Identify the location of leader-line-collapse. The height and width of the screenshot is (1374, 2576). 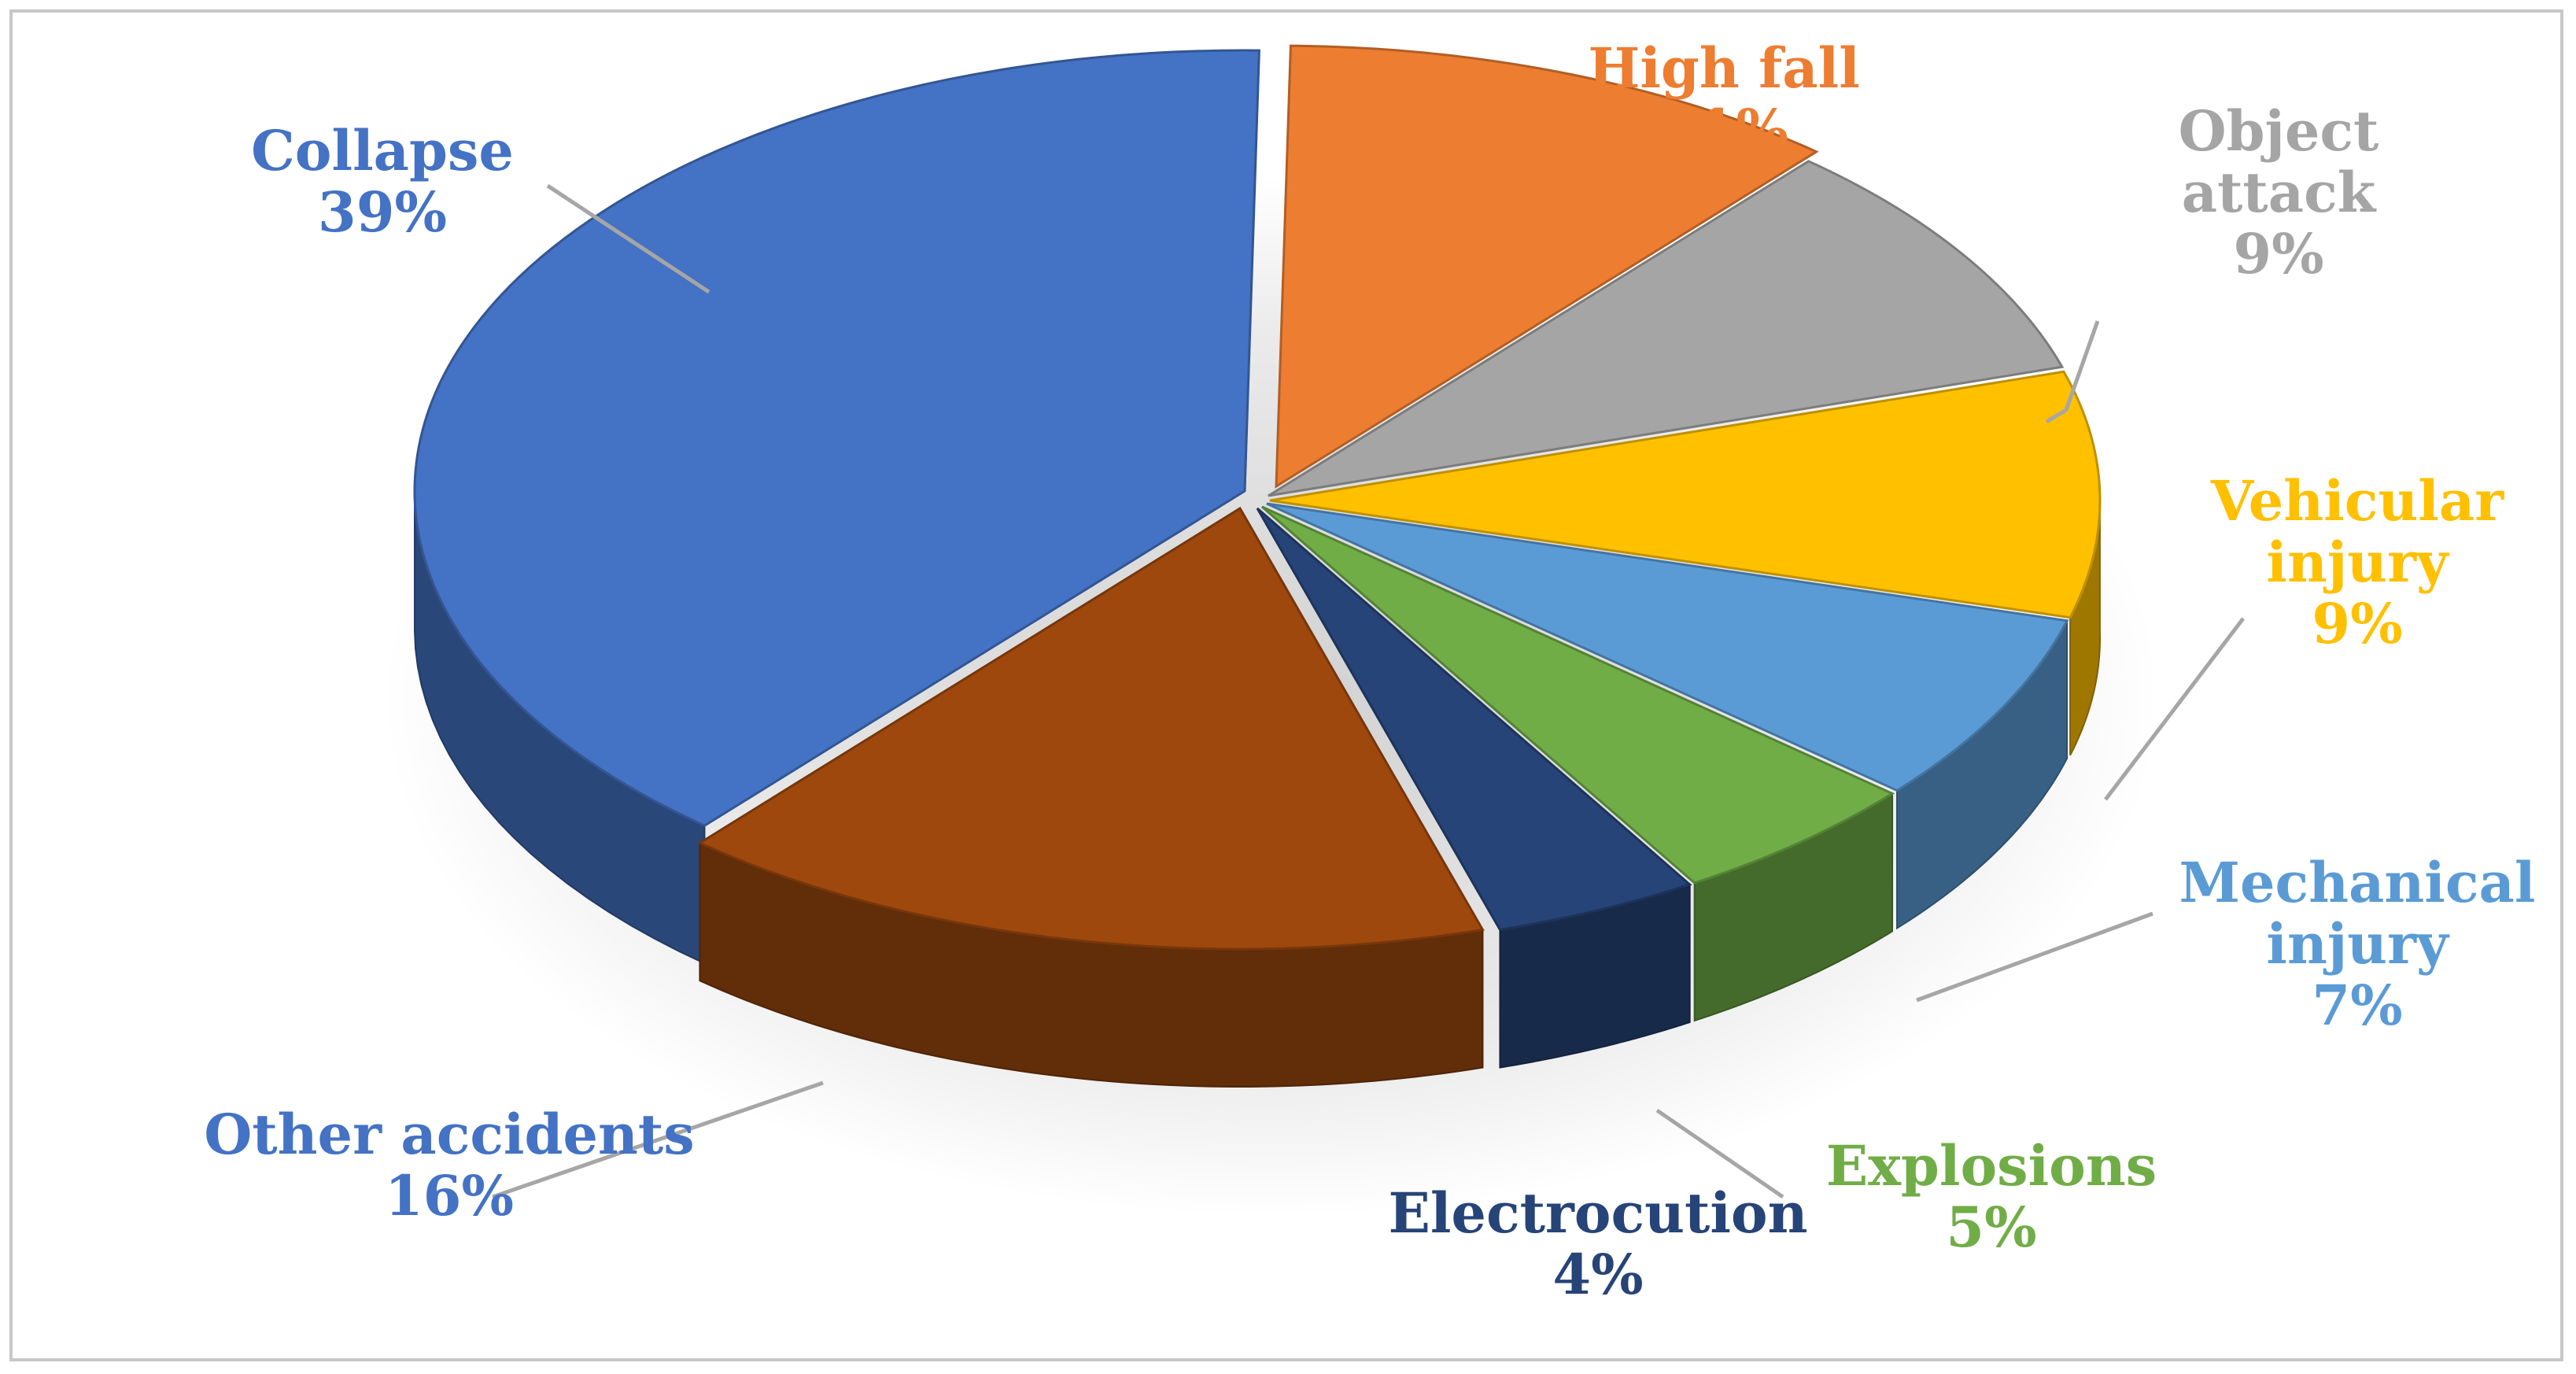
(628, 238).